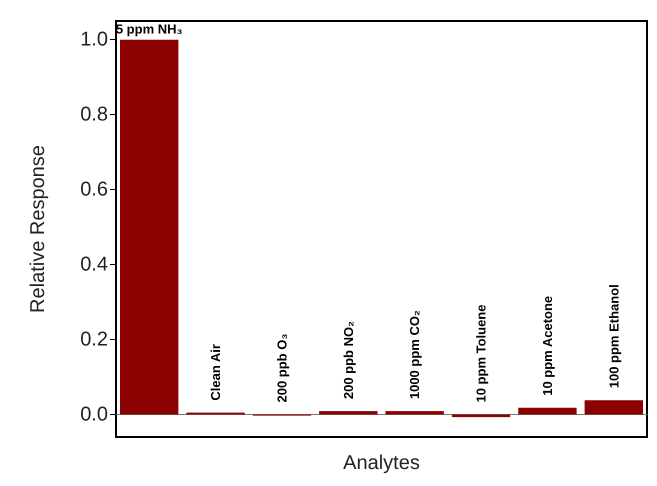 This screenshot has height=486, width=657. What do you see at coordinates (94, 39) in the screenshot?
I see `y-tick-label: 1.0` at bounding box center [94, 39].